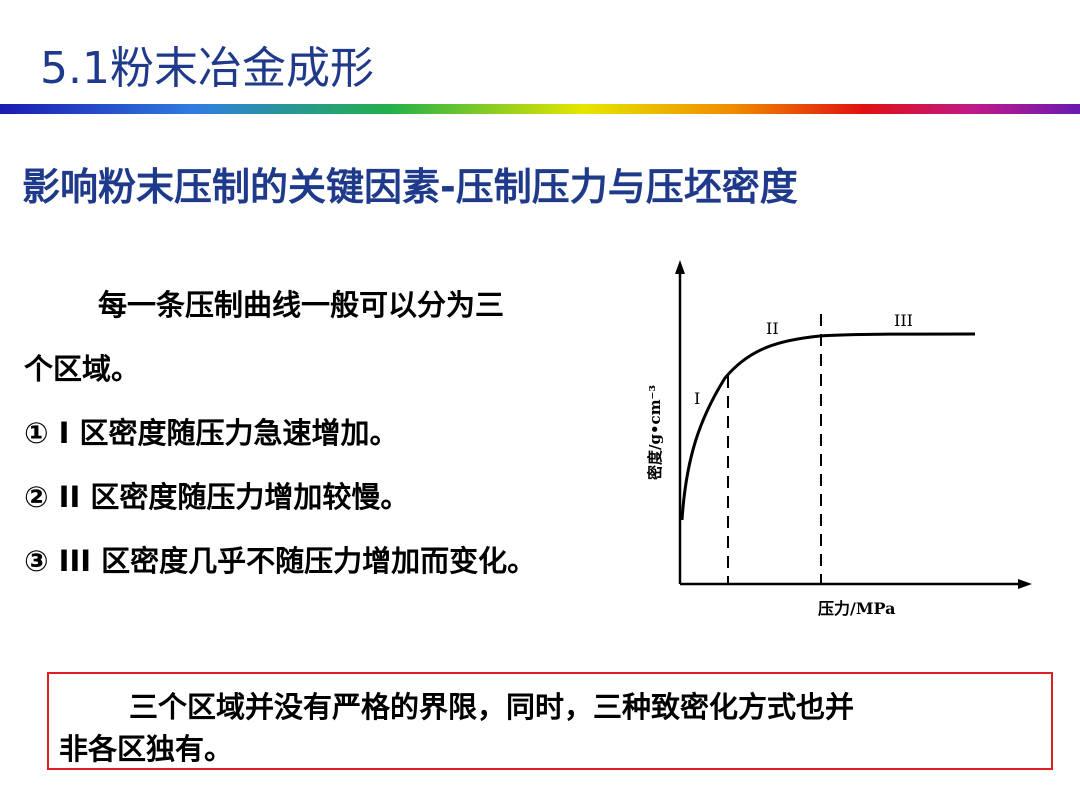  I want to click on y-axis-label: 密度/g•cm⁻³, so click(655, 432).